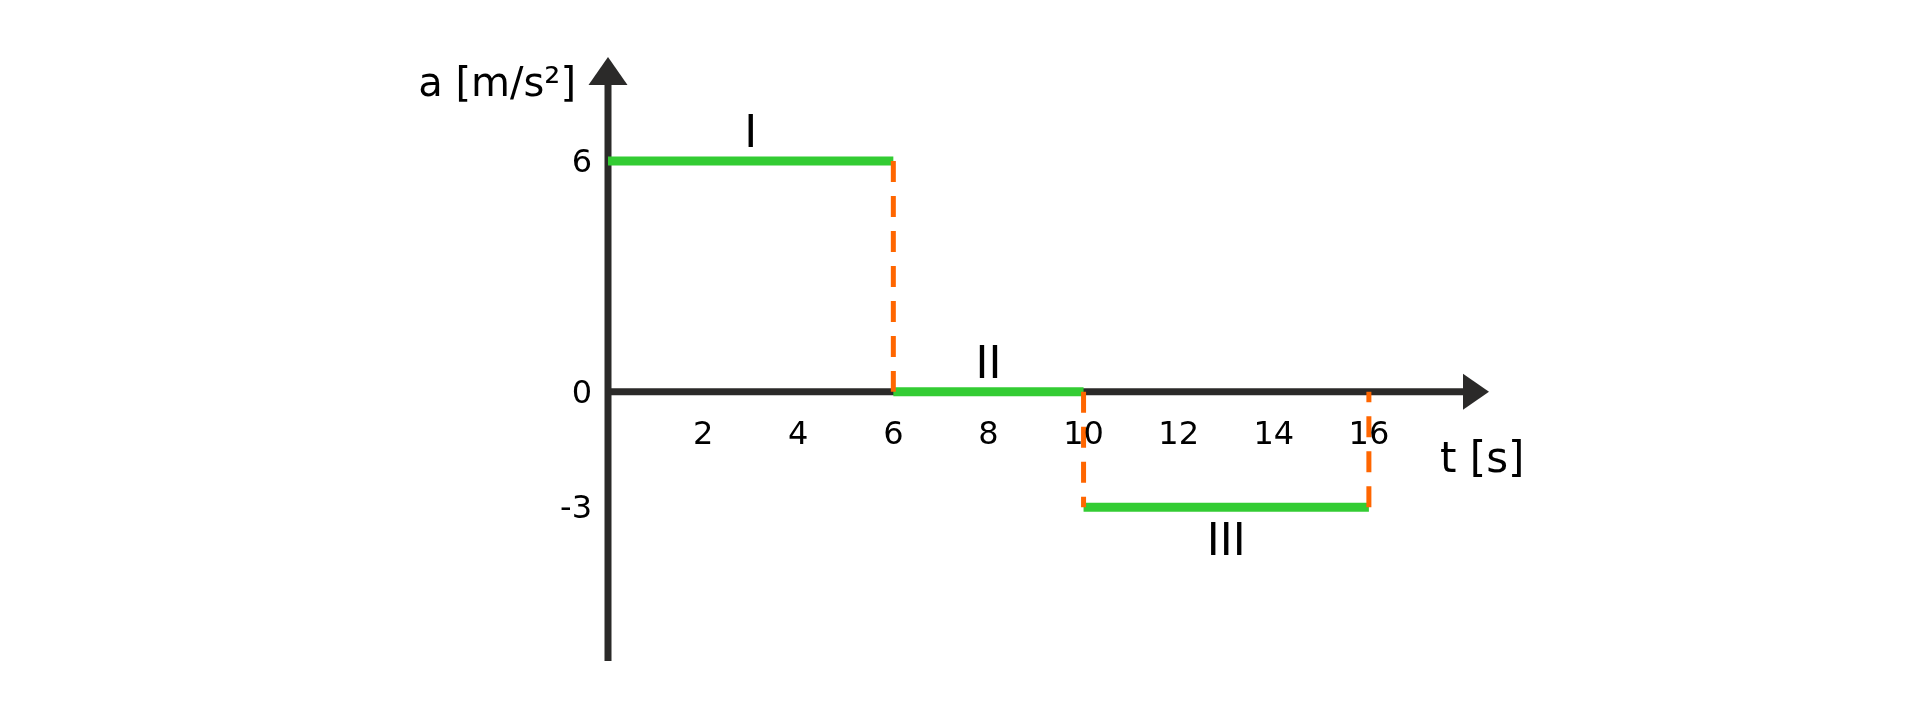 This screenshot has width=1920, height=708. What do you see at coordinates (576, 507) in the screenshot?
I see `y-tick-label: -3` at bounding box center [576, 507].